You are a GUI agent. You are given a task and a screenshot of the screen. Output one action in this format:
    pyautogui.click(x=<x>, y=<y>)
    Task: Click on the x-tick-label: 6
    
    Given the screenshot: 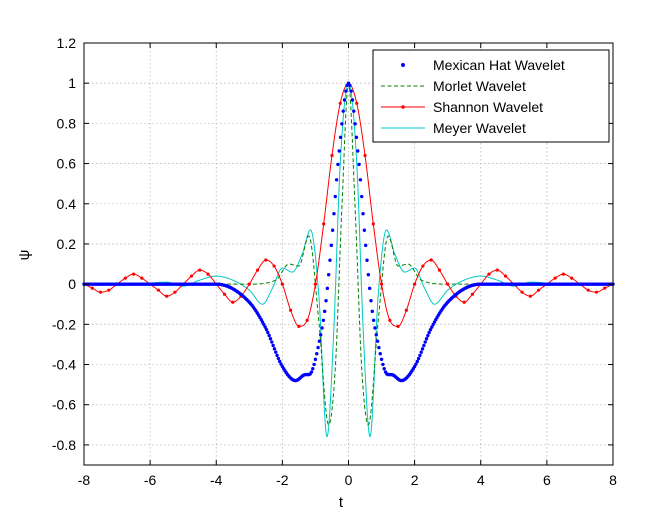 What is the action you would take?
    pyautogui.click(x=547, y=480)
    